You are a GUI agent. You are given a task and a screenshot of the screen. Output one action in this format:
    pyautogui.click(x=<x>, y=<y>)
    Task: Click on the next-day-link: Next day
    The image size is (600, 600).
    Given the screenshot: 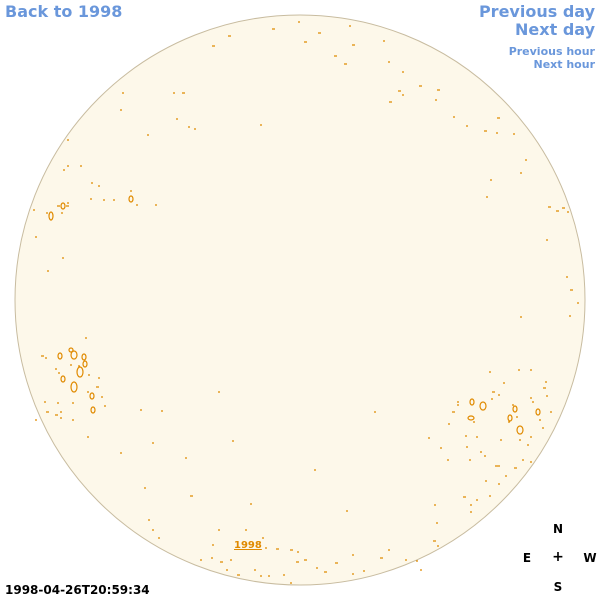 What is the action you would take?
    pyautogui.click(x=555, y=29)
    